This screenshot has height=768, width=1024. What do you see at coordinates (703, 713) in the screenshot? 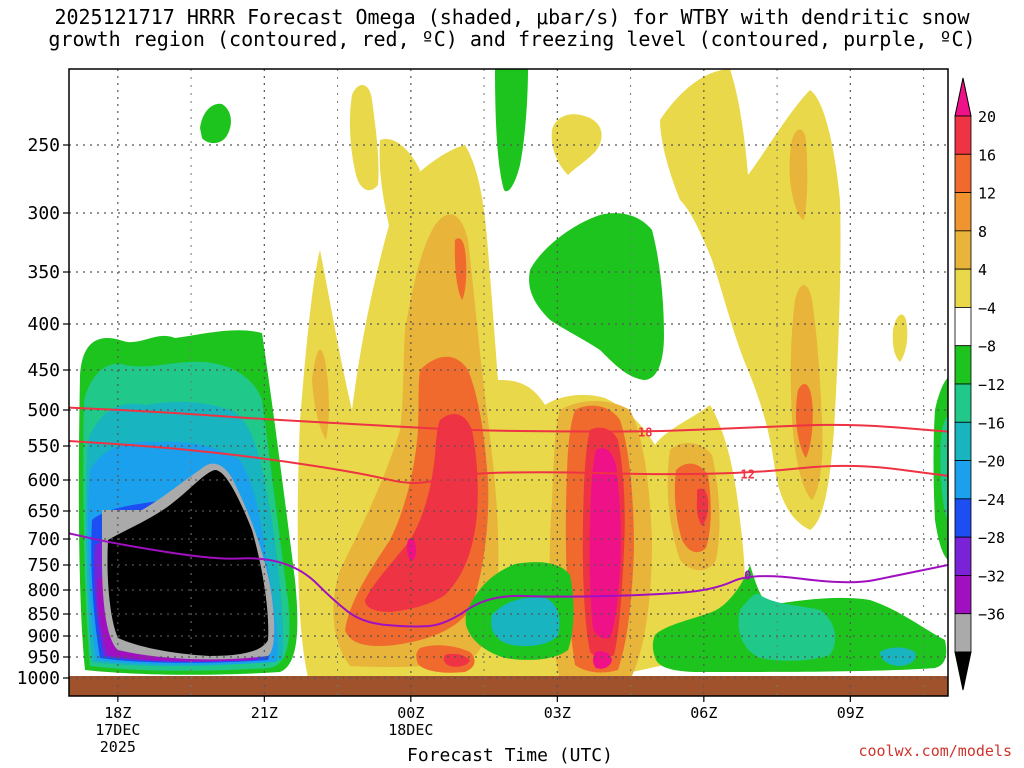
I see `x-tick-label: 06Z` at bounding box center [703, 713].